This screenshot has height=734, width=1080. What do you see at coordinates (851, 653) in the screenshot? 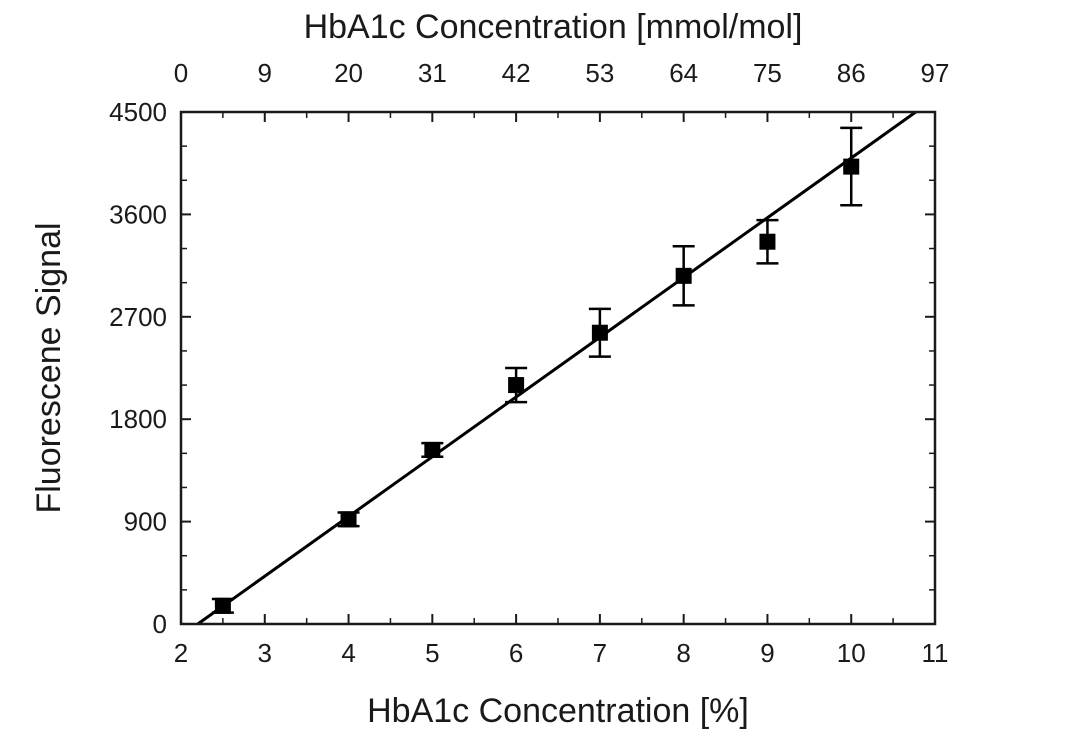
I see `x-tick-label: 10` at bounding box center [851, 653].